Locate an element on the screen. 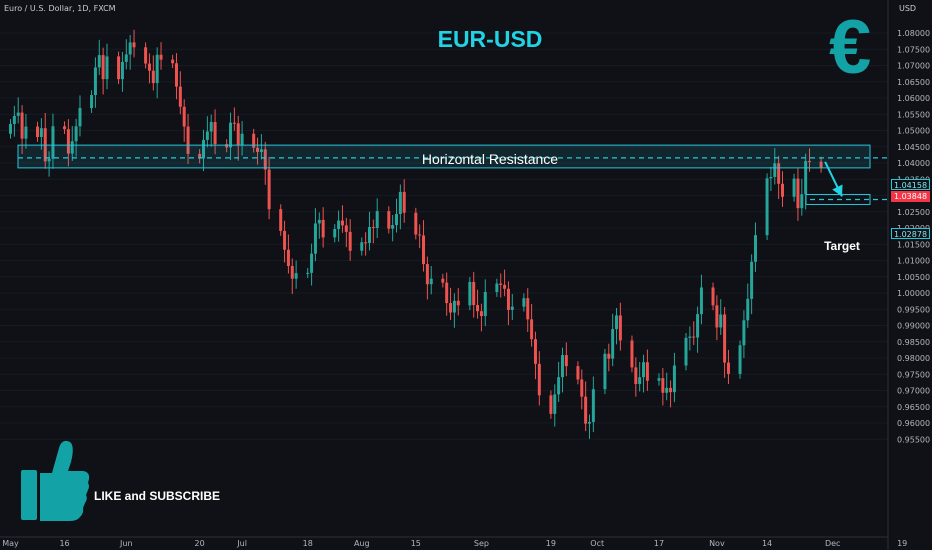 Image resolution: width=932 pixels, height=550 pixels. thumbs-up-icon is located at coordinates (55, 480).